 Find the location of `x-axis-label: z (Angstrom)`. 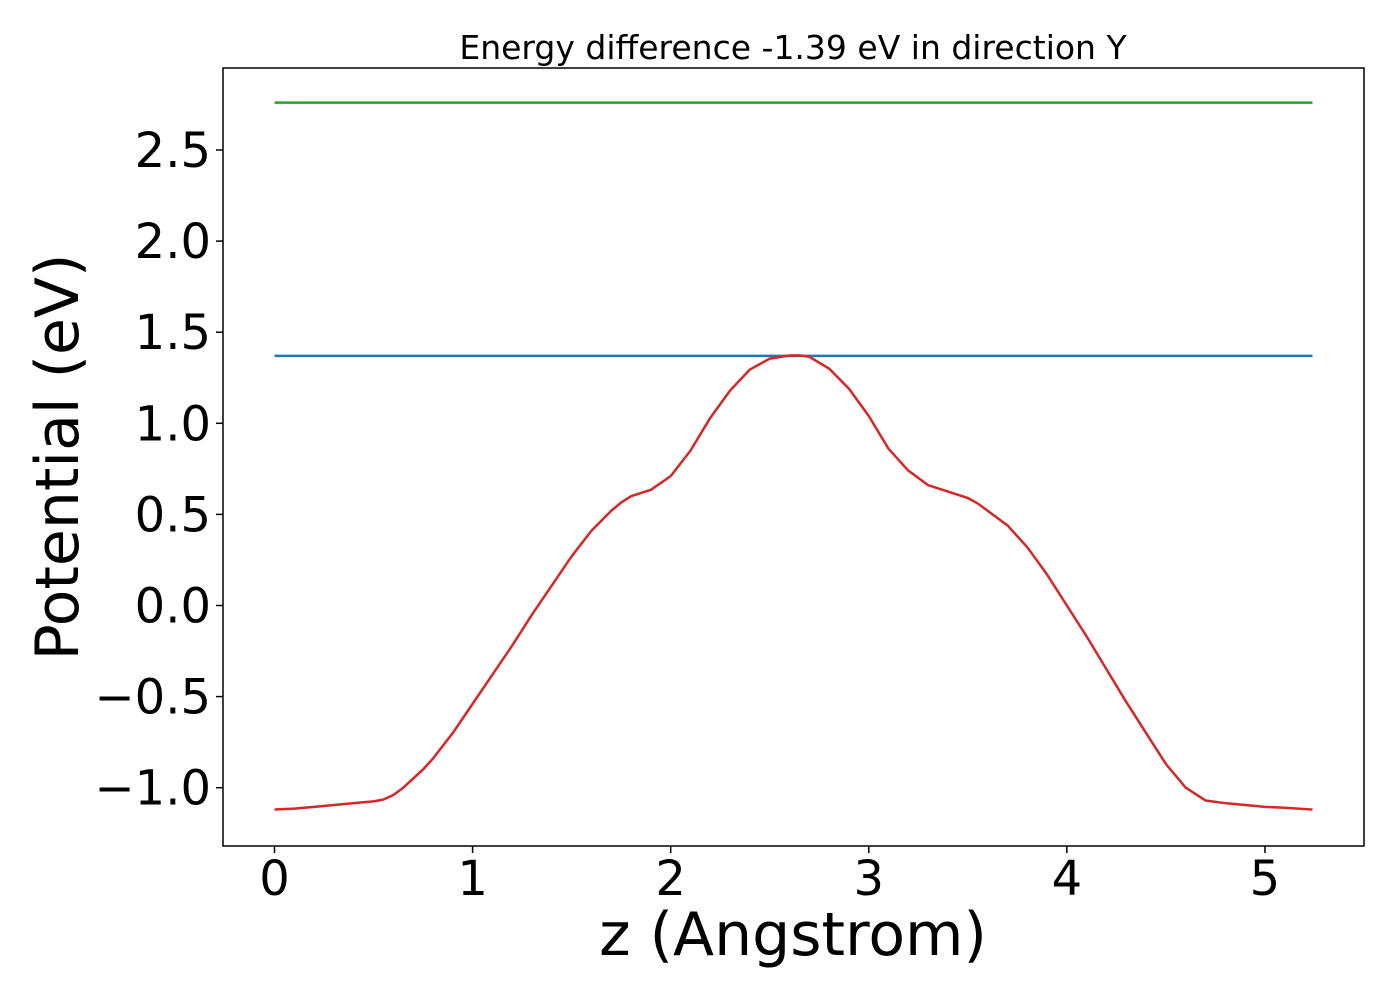

x-axis-label: z (Angstrom) is located at coordinates (793, 935).